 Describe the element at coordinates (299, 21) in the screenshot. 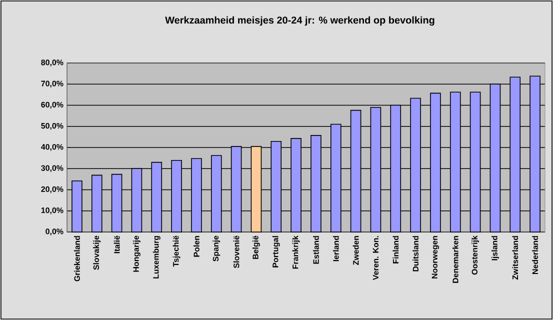

I see `chart-title: Werkzaamheid meisjes 20-24 jr: % werkend op bevolking` at that location.